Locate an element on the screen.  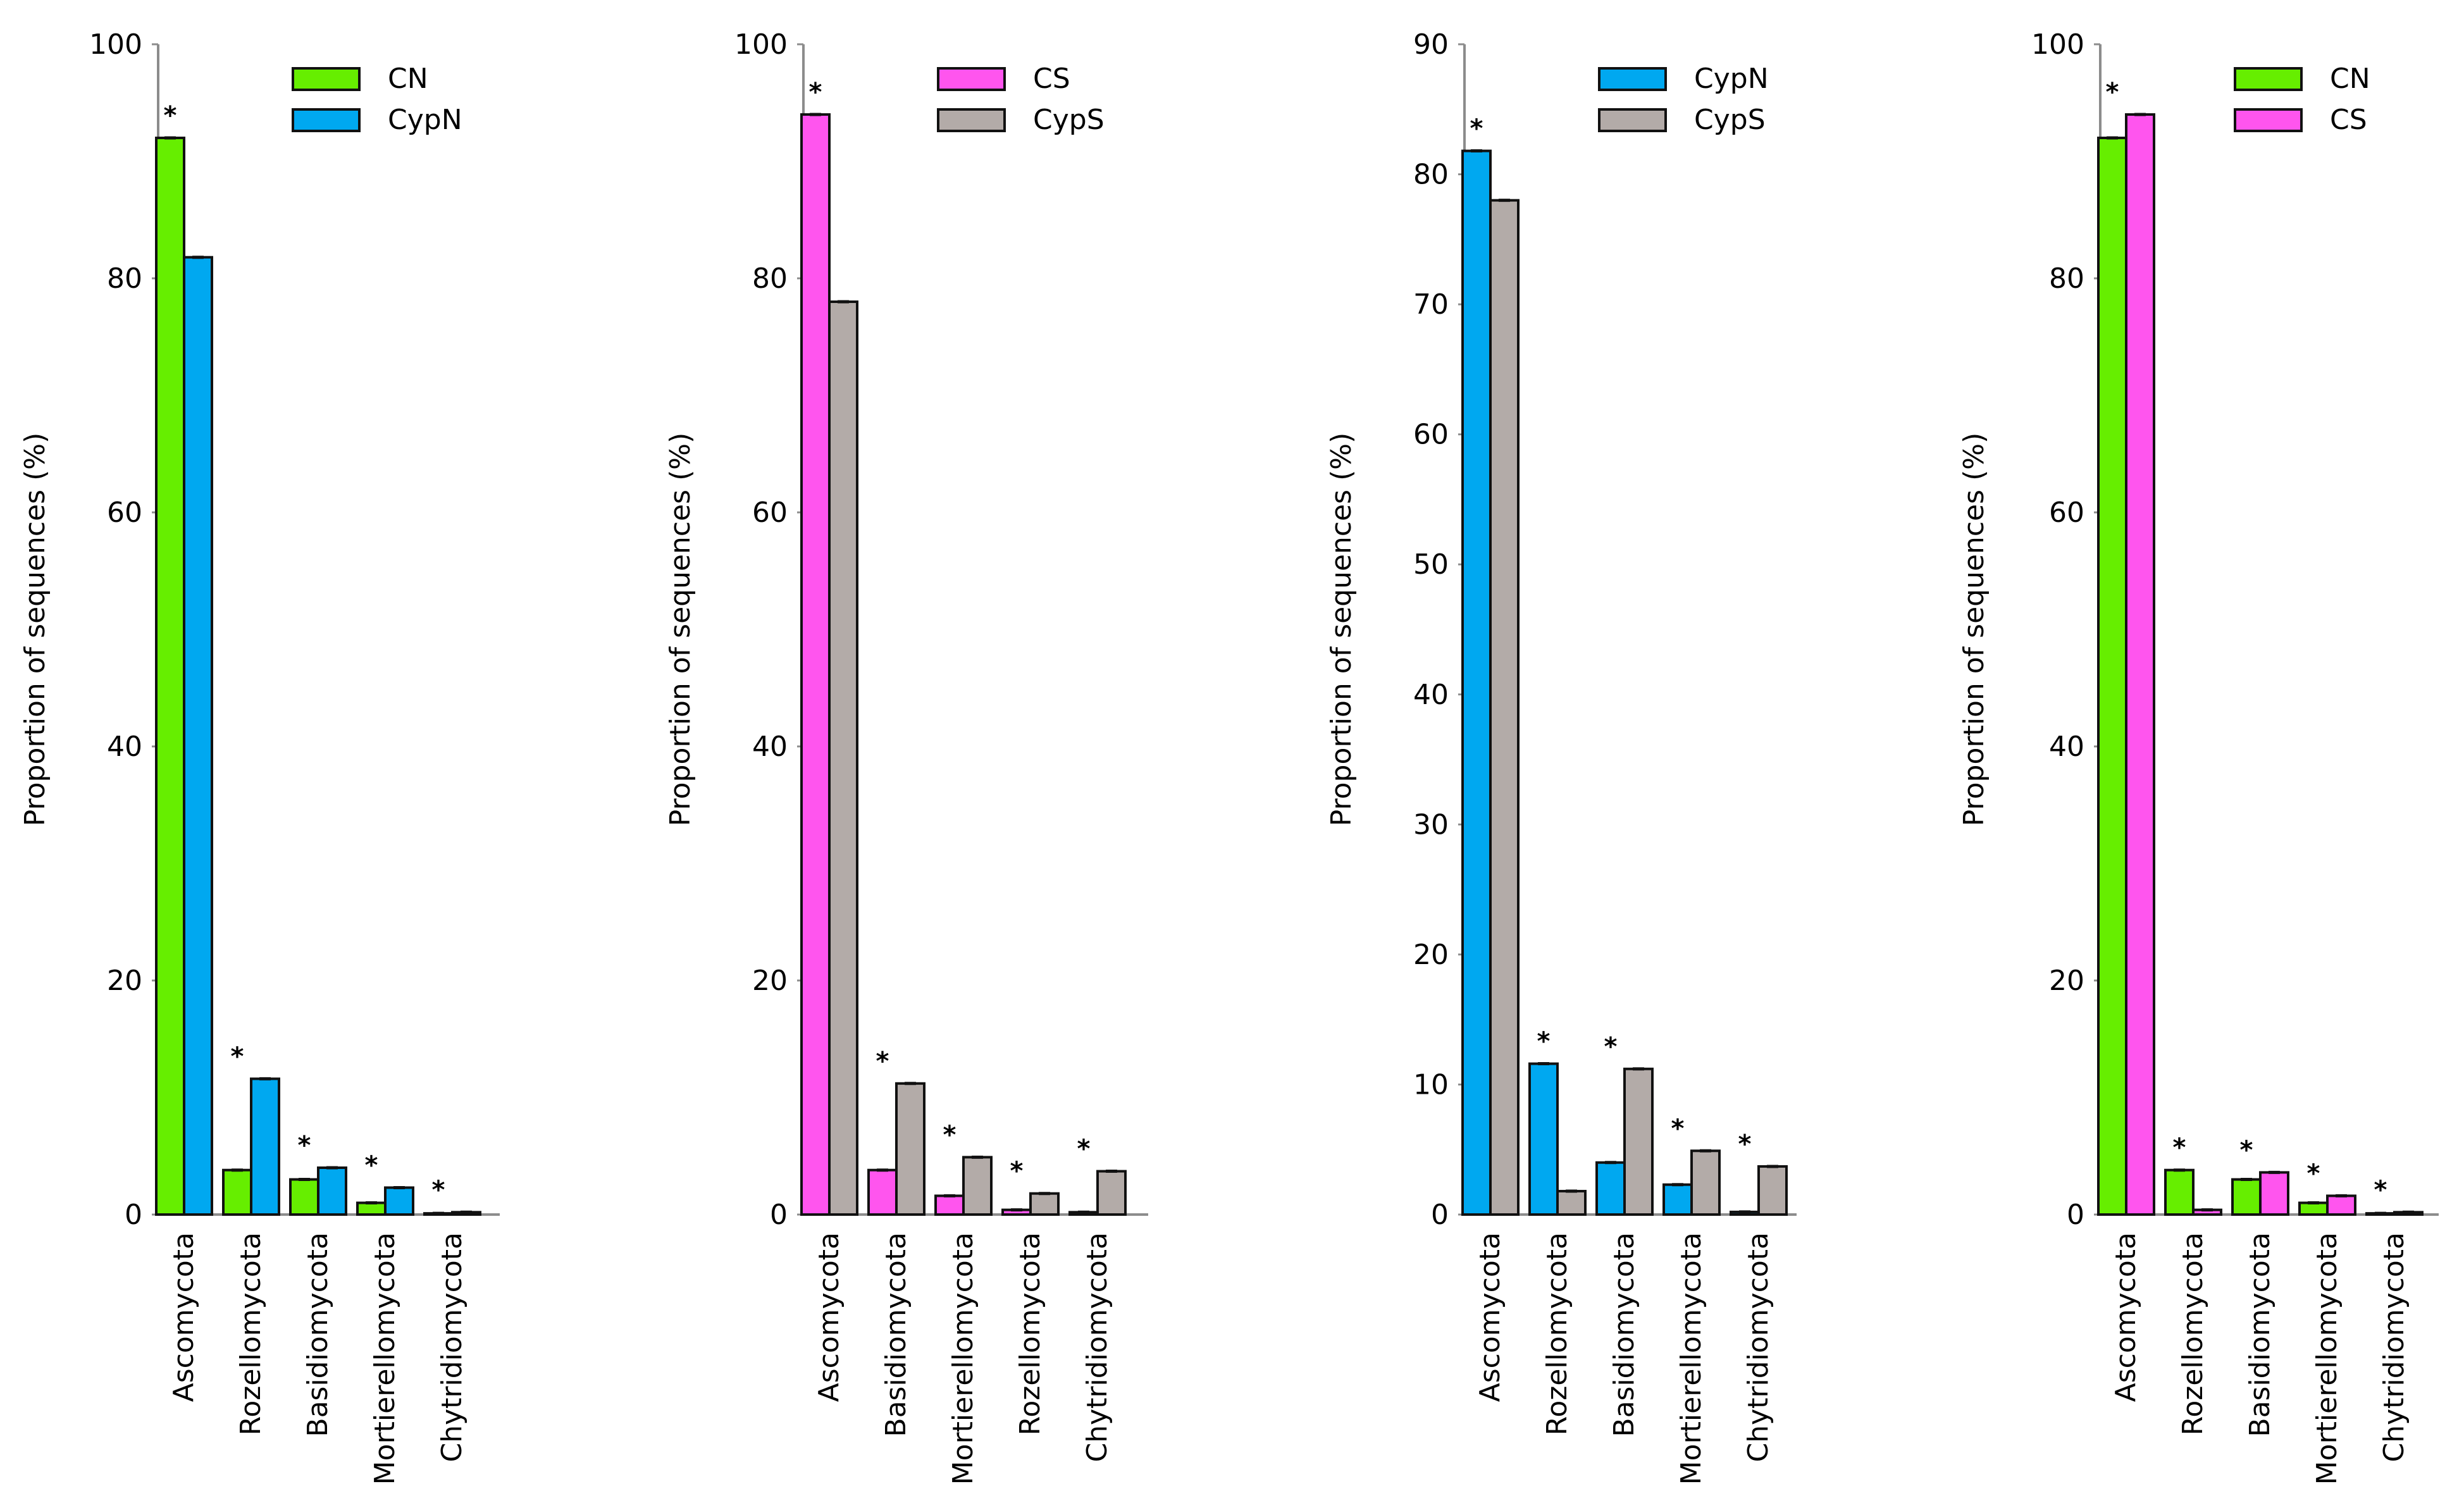
legend-label-cs: CS is located at coordinates (1051, 79).